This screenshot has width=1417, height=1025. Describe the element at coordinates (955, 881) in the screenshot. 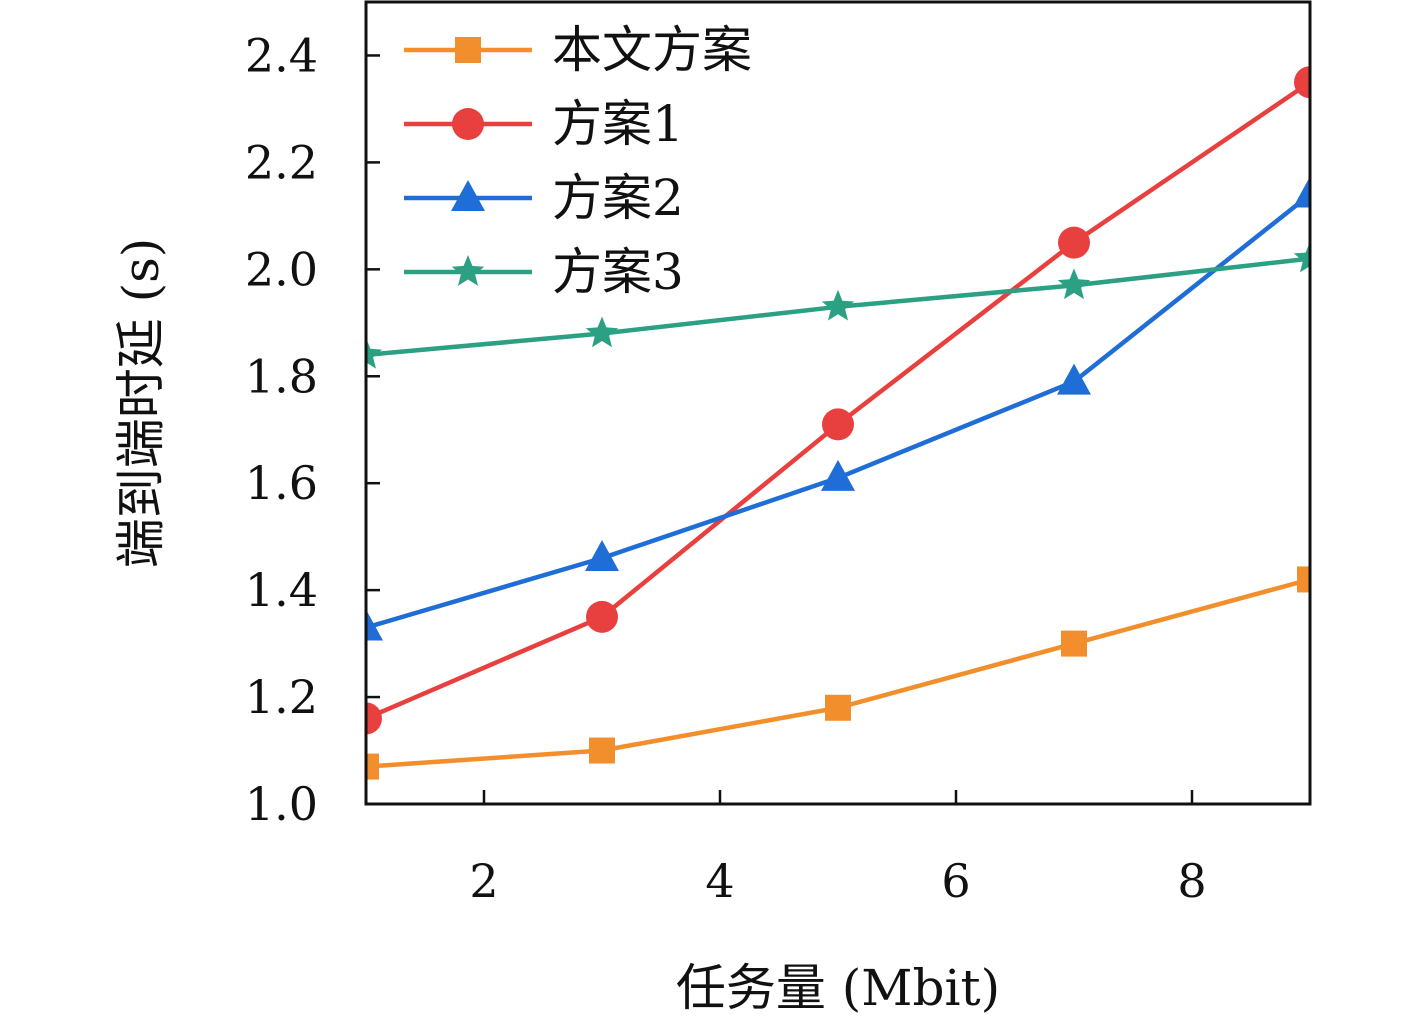

I see `x-tick-label: 6` at that location.